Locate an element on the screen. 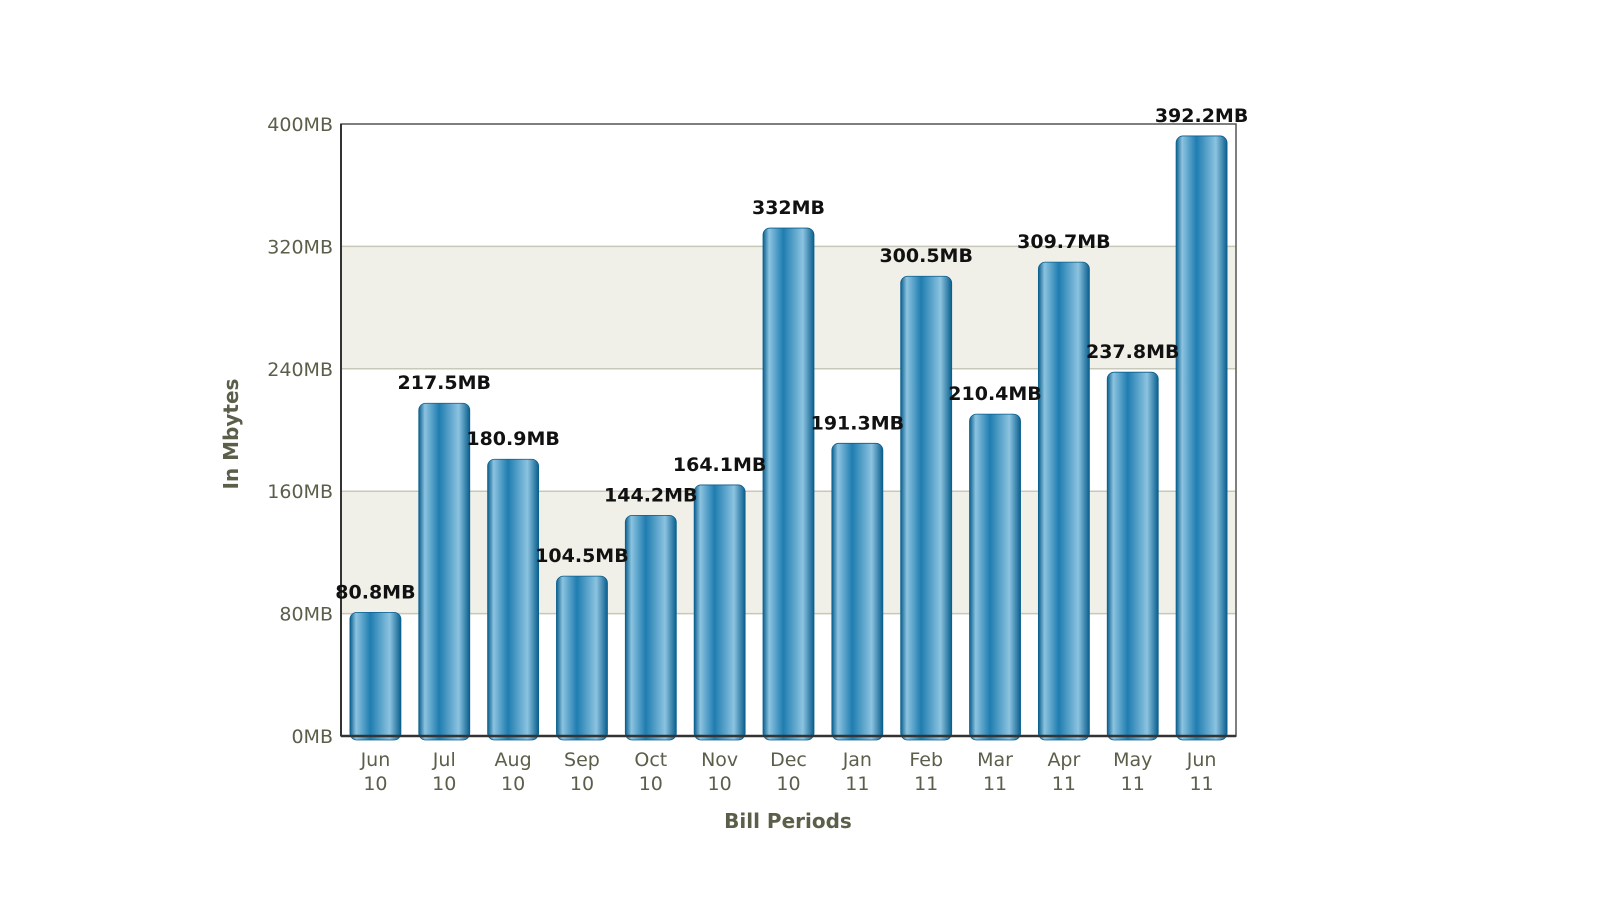 The image size is (1600, 904). y-tick-label: 400MB is located at coordinates (300, 125).